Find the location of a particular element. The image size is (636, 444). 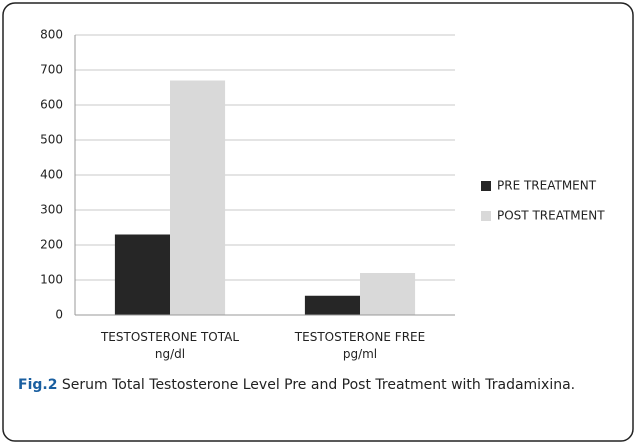

y-tick-label: 400 is located at coordinates (51, 175).